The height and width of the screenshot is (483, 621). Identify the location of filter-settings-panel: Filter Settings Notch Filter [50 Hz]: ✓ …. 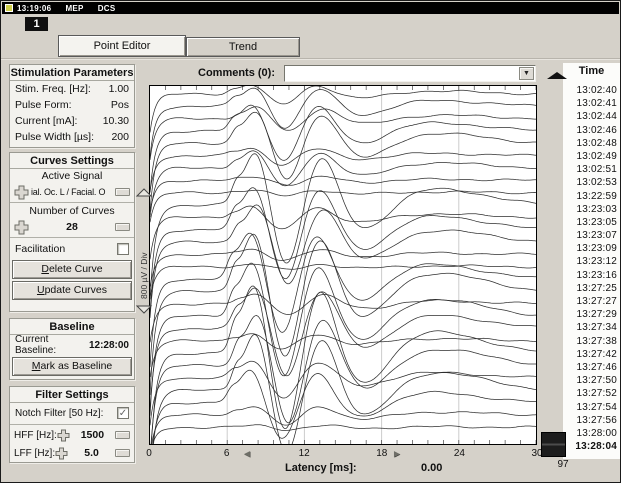
(72, 424).